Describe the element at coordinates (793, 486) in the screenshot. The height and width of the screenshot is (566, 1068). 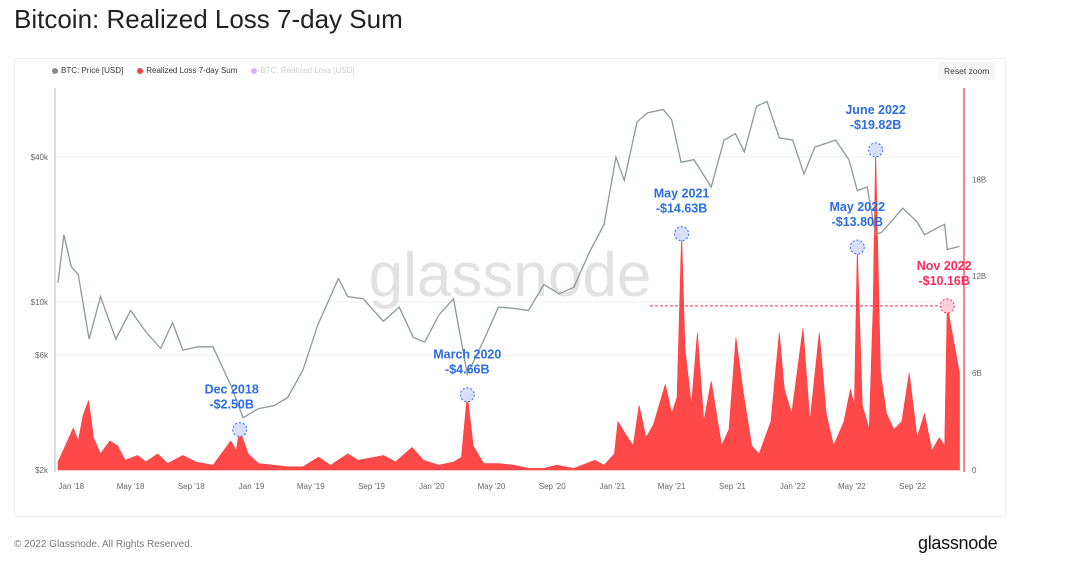
I see `x-tick-label: Jan '22` at that location.